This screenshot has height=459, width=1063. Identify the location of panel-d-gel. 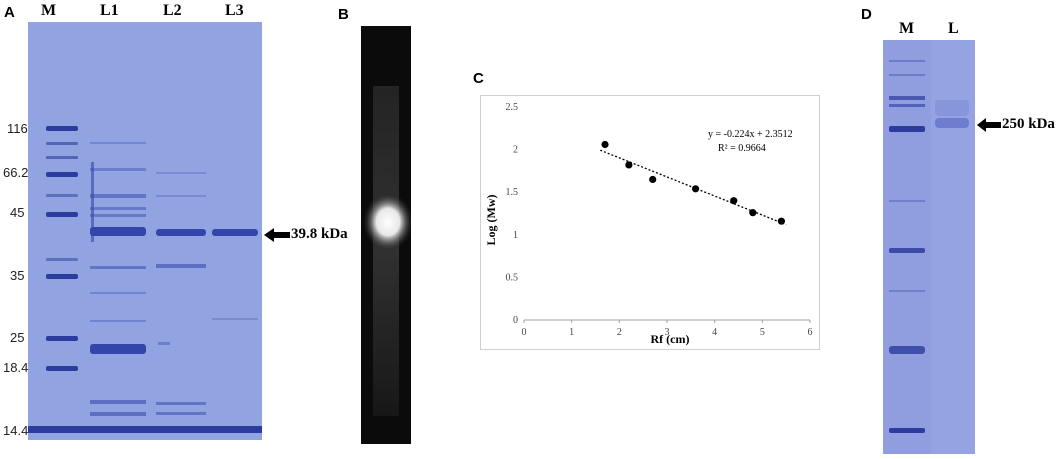
(929, 247).